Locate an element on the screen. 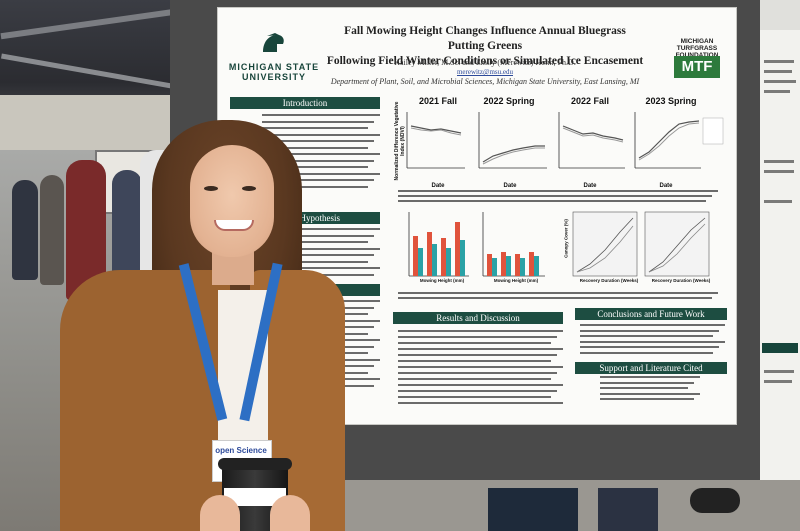  bar-chart-a is located at coordinates (438, 244).